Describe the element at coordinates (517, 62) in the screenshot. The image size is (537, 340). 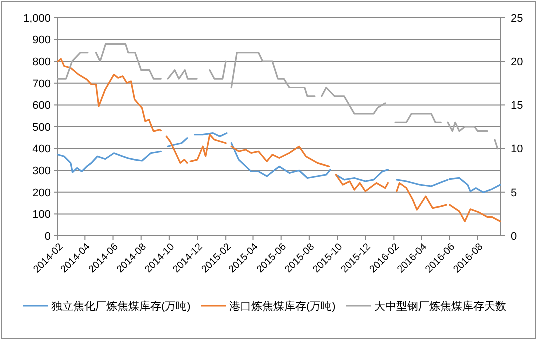
I see `y2-tick-label: 20` at that location.